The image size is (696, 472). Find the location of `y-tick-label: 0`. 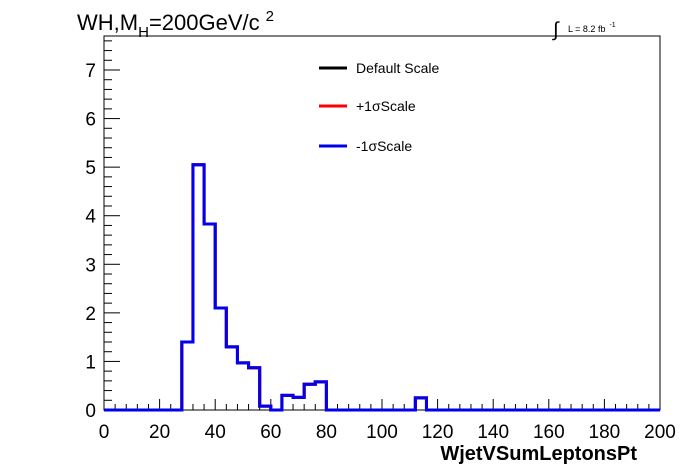

y-tick-label: 0 is located at coordinates (90, 411).